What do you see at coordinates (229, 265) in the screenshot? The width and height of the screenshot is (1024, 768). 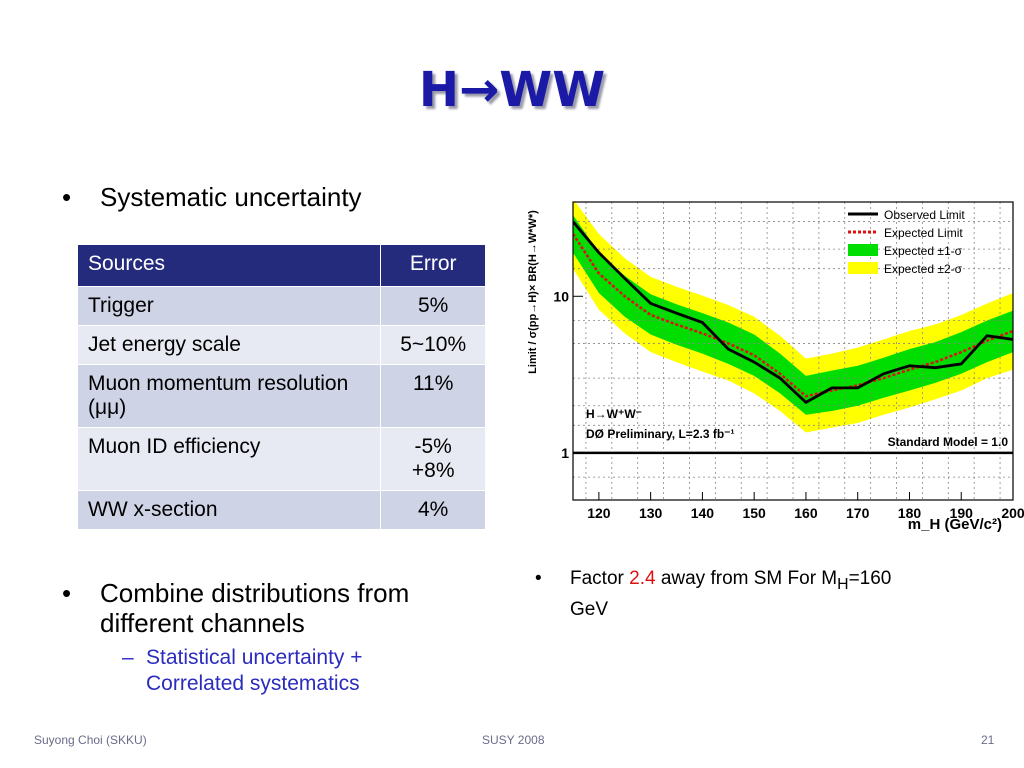 I see `header-sources: Sources` at bounding box center [229, 265].